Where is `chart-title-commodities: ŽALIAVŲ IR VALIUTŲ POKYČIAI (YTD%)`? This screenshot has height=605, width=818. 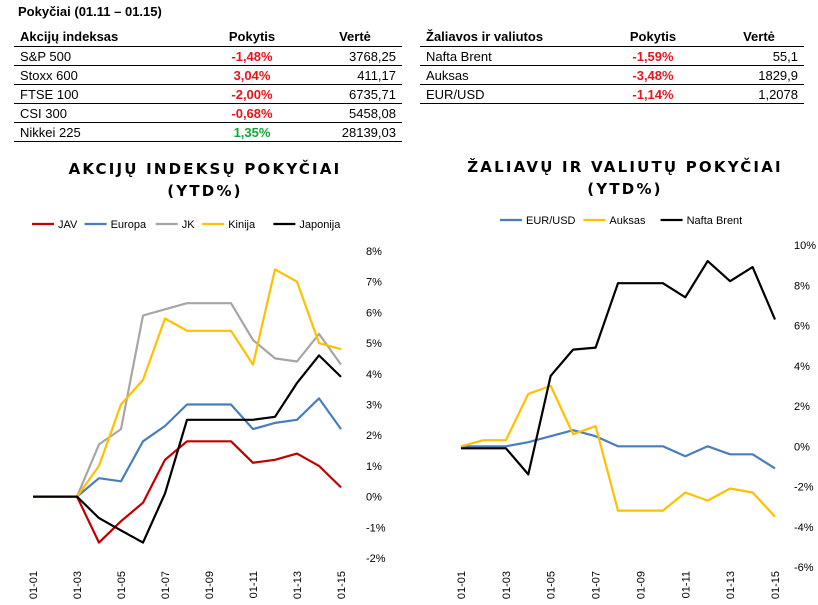
chart-title-commodities: ŽALIAVŲ IR VALIUTŲ POKYČIAI (YTD%) is located at coordinates (625, 178).